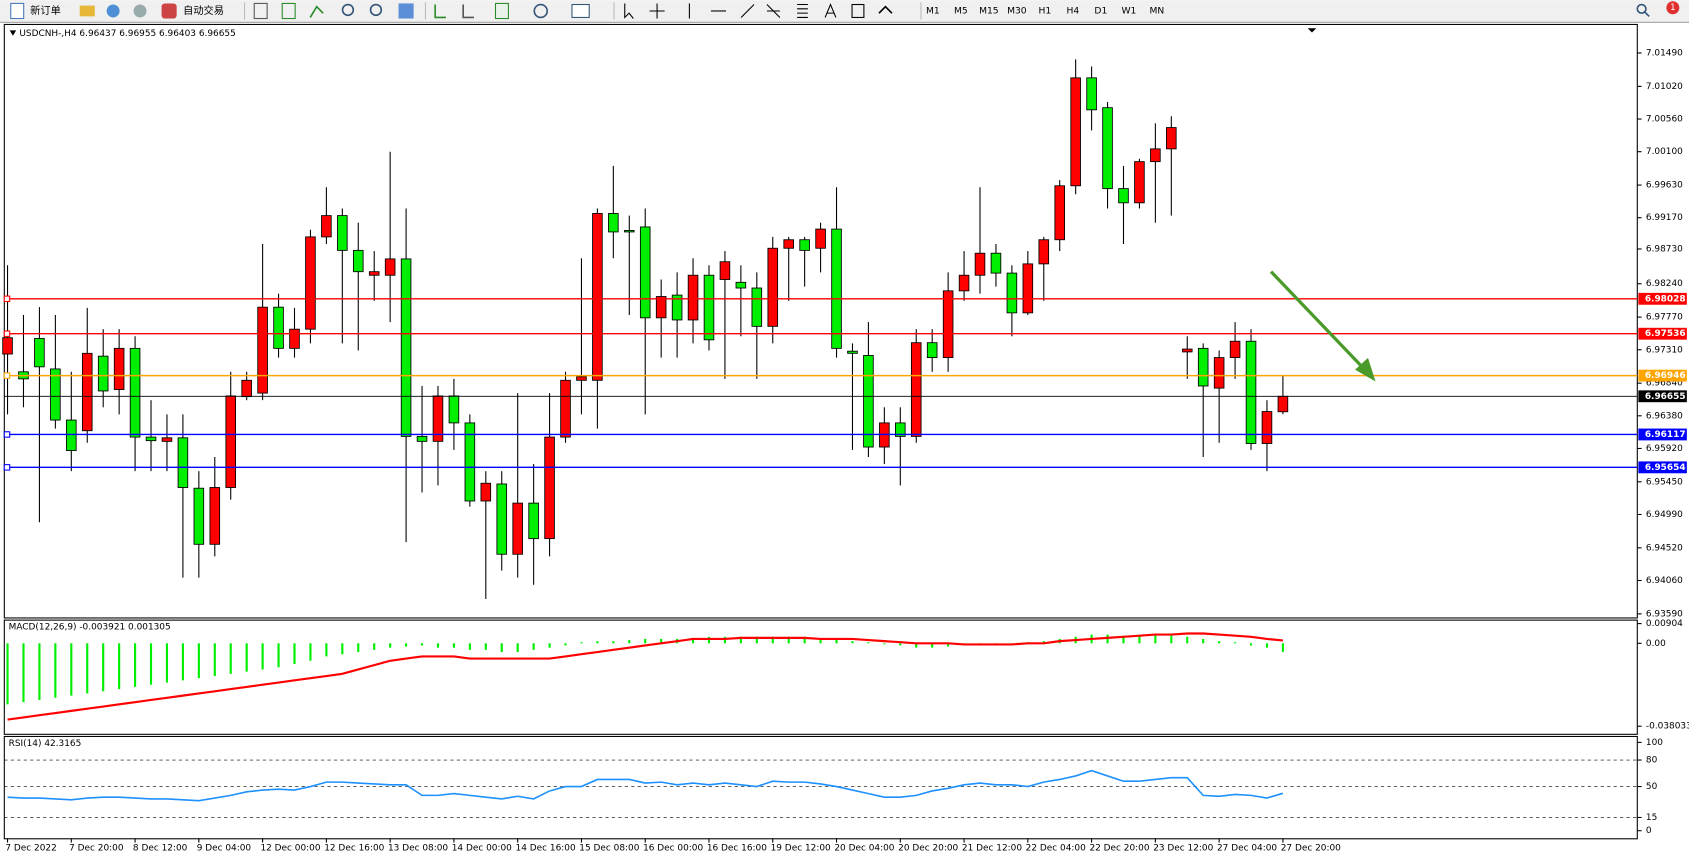  I want to click on timeframe-button: M30, so click(1017, 11).